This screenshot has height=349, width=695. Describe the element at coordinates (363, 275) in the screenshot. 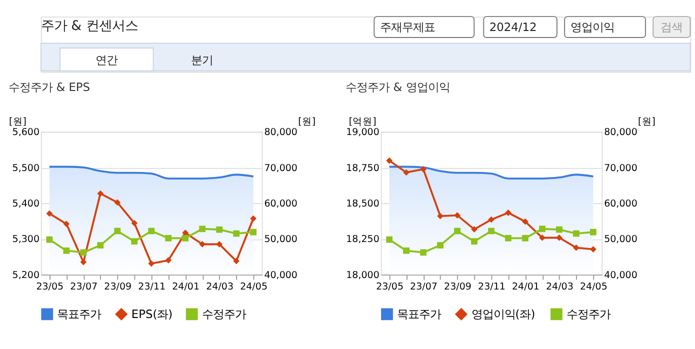

I see `y-tick-label: 18,000` at that location.